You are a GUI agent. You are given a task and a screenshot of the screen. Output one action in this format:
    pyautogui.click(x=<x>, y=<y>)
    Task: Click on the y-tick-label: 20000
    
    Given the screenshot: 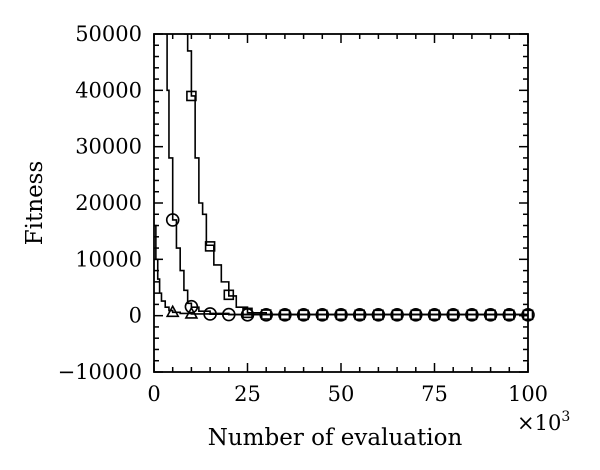 What is the action you would take?
    pyautogui.click(x=108, y=203)
    